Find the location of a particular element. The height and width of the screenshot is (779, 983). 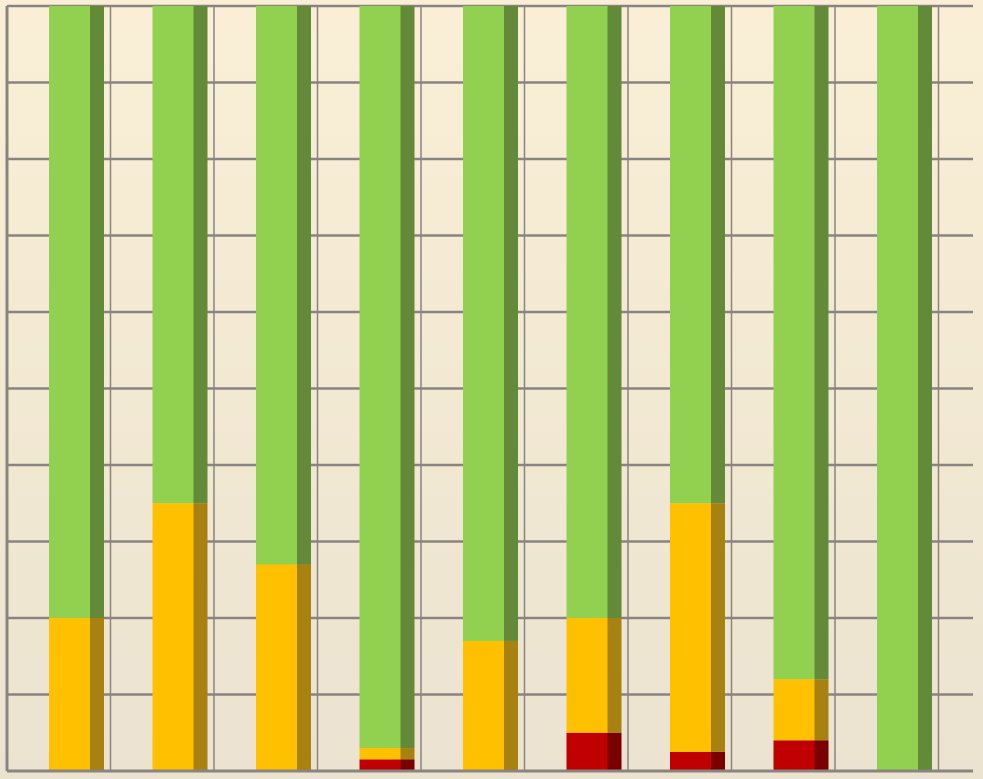

bar-3-segment-1-side is located at coordinates (407, 754).